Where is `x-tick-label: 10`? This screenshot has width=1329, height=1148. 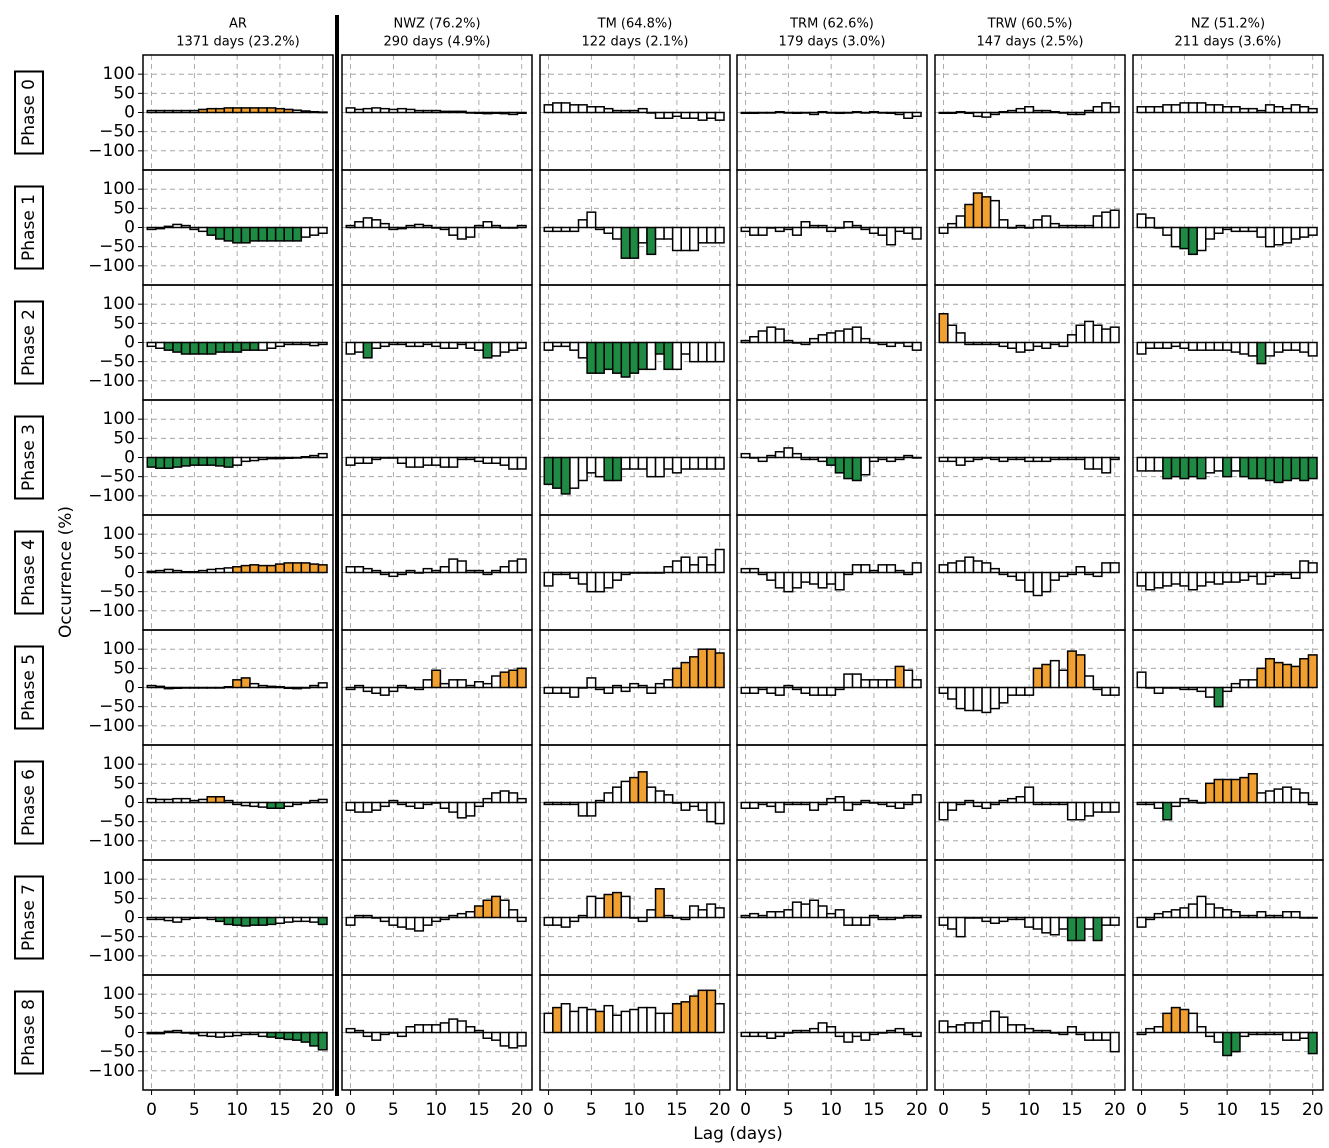 x-tick-label: 10 is located at coordinates (237, 1110).